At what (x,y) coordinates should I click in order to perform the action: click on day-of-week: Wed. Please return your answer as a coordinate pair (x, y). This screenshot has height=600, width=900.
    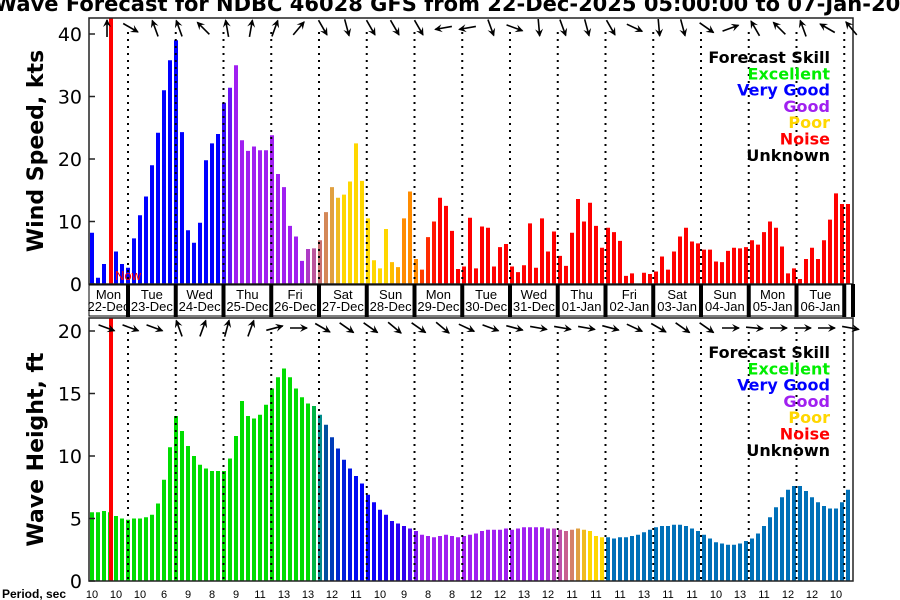
    Looking at the image, I should click on (199, 294).